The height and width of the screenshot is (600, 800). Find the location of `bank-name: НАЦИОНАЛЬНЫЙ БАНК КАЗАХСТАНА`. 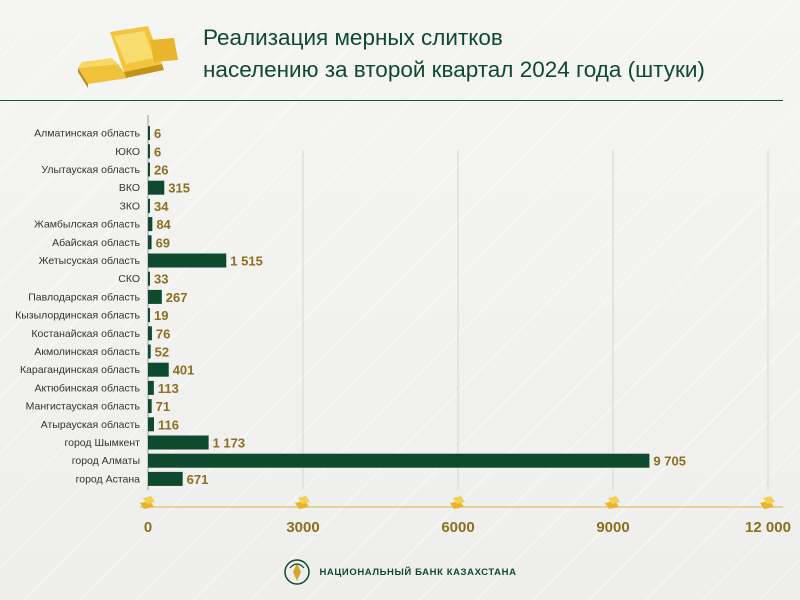

bank-name: НАЦИОНАЛЬНЫЙ БАНК КАЗАХСТАНА is located at coordinates (418, 572).